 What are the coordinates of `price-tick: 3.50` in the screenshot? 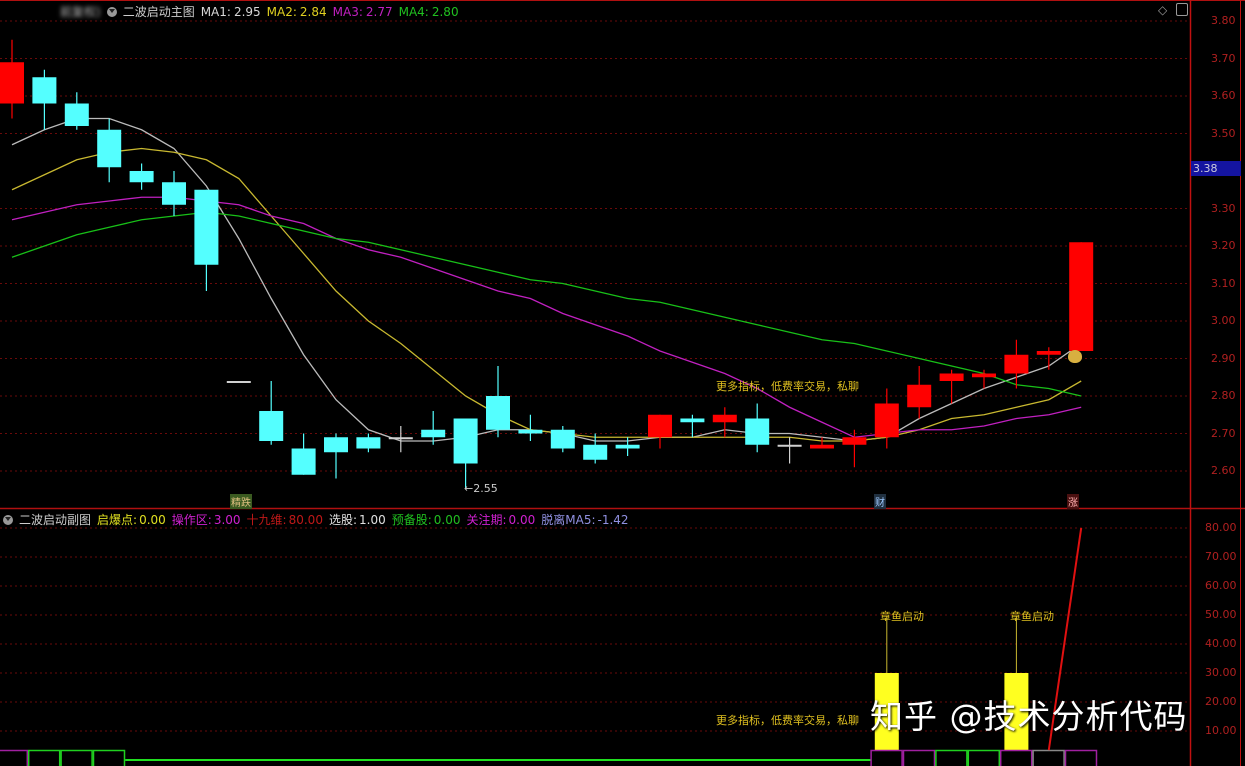 It's located at (1223, 133).